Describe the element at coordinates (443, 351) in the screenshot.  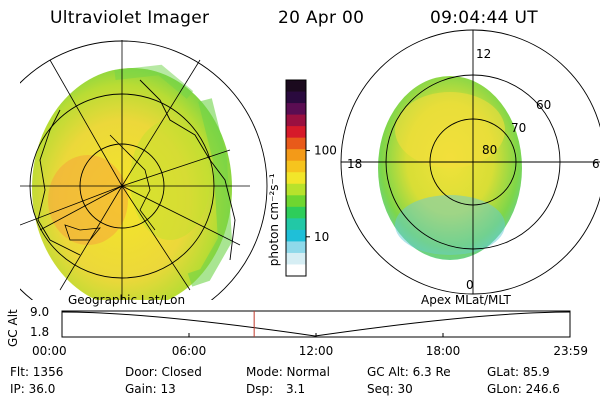
I see `timeline-x-tick-label: 18:00` at that location.